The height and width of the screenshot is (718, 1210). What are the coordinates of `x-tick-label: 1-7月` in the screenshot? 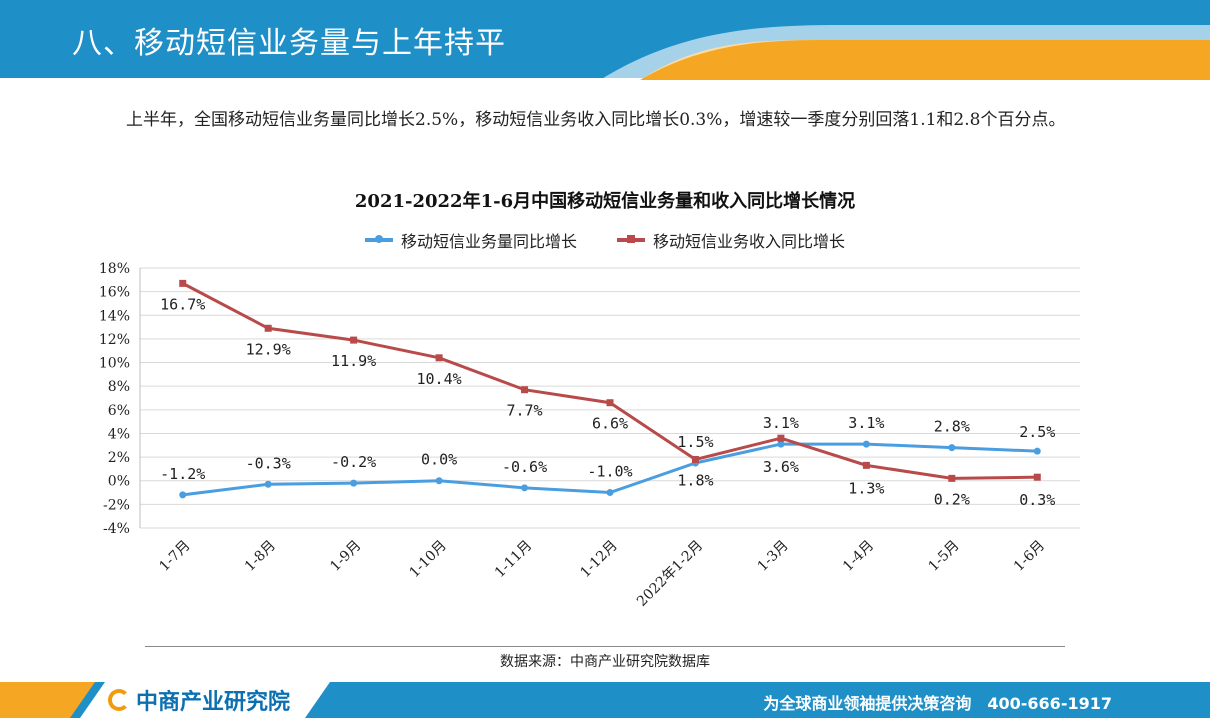 It's located at (174, 556).